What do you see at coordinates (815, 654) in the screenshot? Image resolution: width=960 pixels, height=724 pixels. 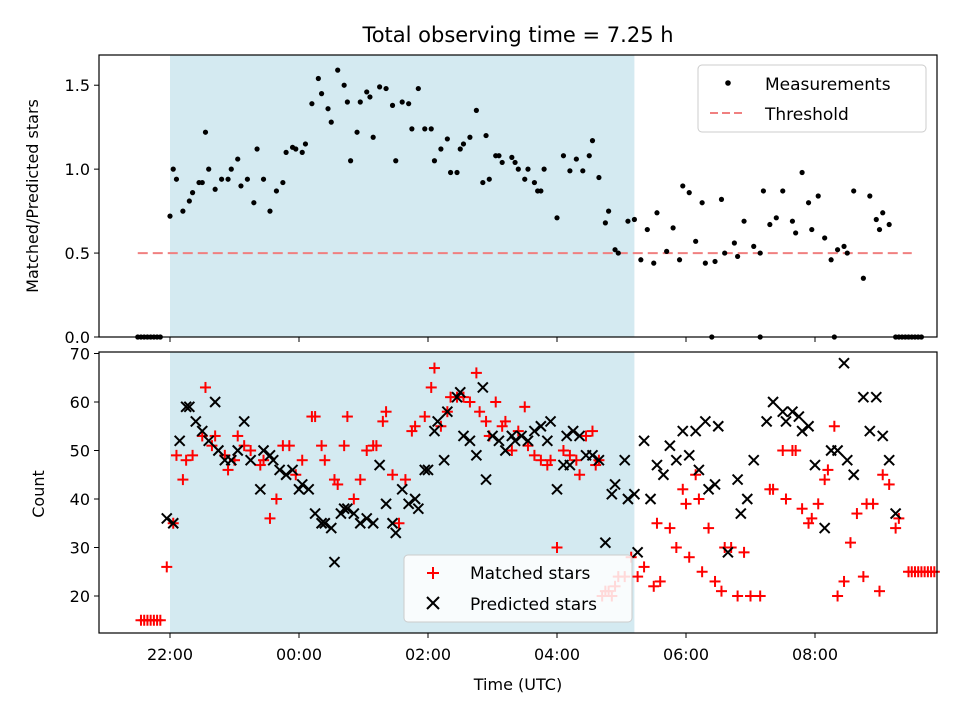 I see `bottom-x-tick-label: 08:00` at bounding box center [815, 654].